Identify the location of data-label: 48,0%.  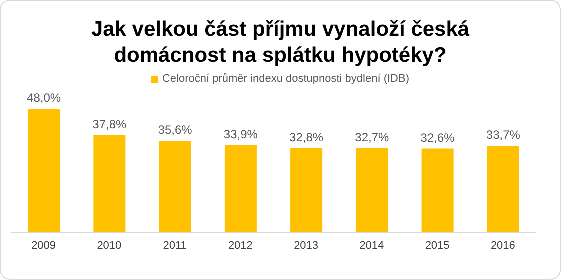
(44, 98).